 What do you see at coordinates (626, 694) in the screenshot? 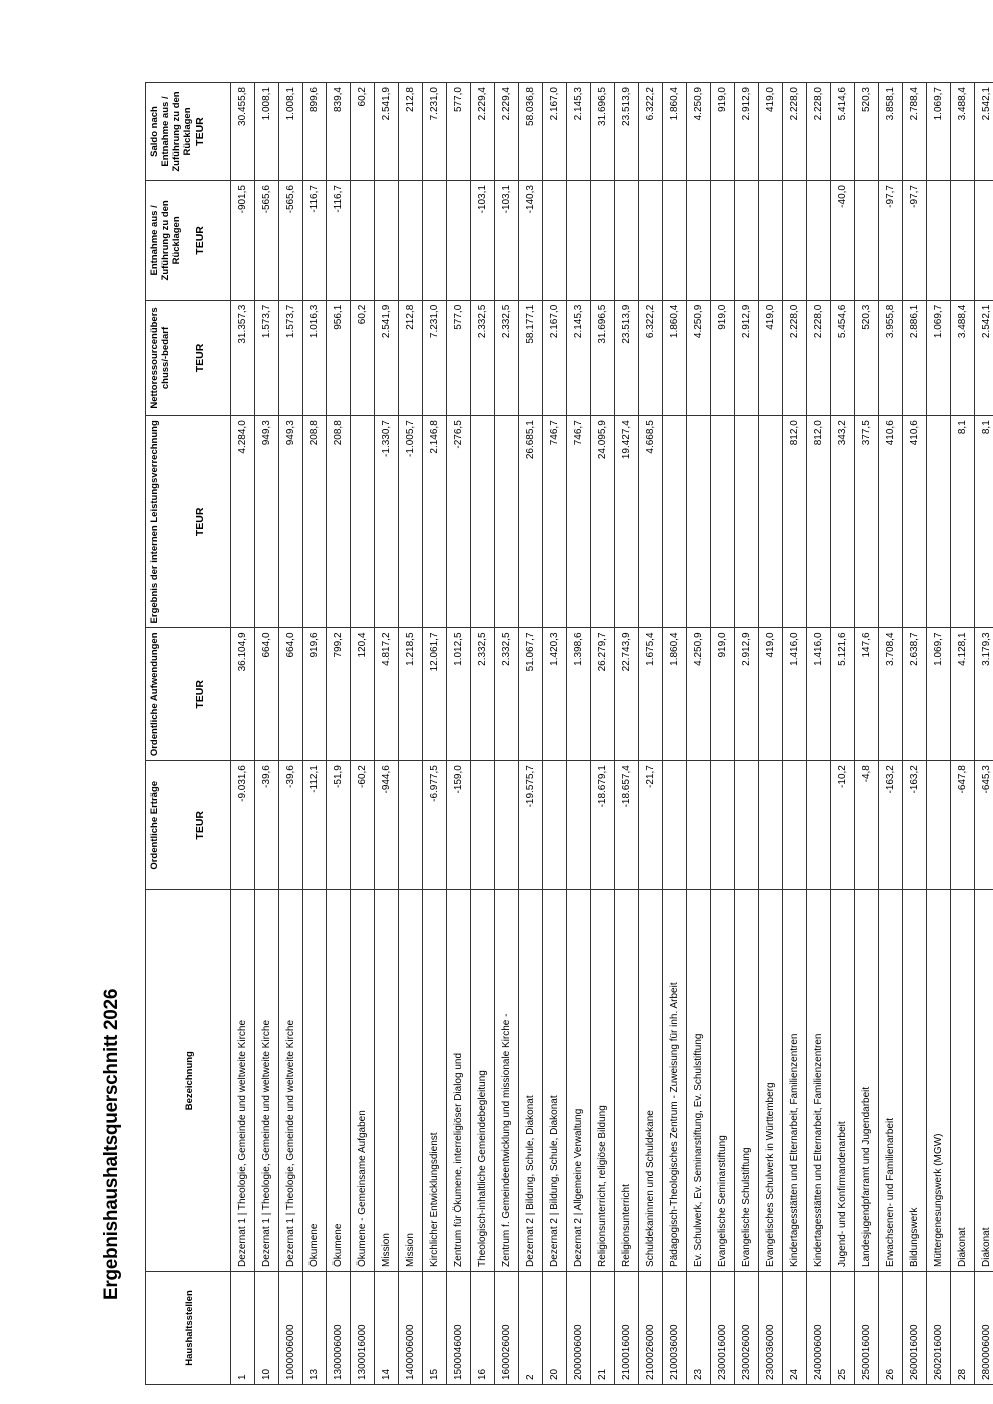
I see `cell-ordinary-expenses: 22.743,9` at bounding box center [626, 694].